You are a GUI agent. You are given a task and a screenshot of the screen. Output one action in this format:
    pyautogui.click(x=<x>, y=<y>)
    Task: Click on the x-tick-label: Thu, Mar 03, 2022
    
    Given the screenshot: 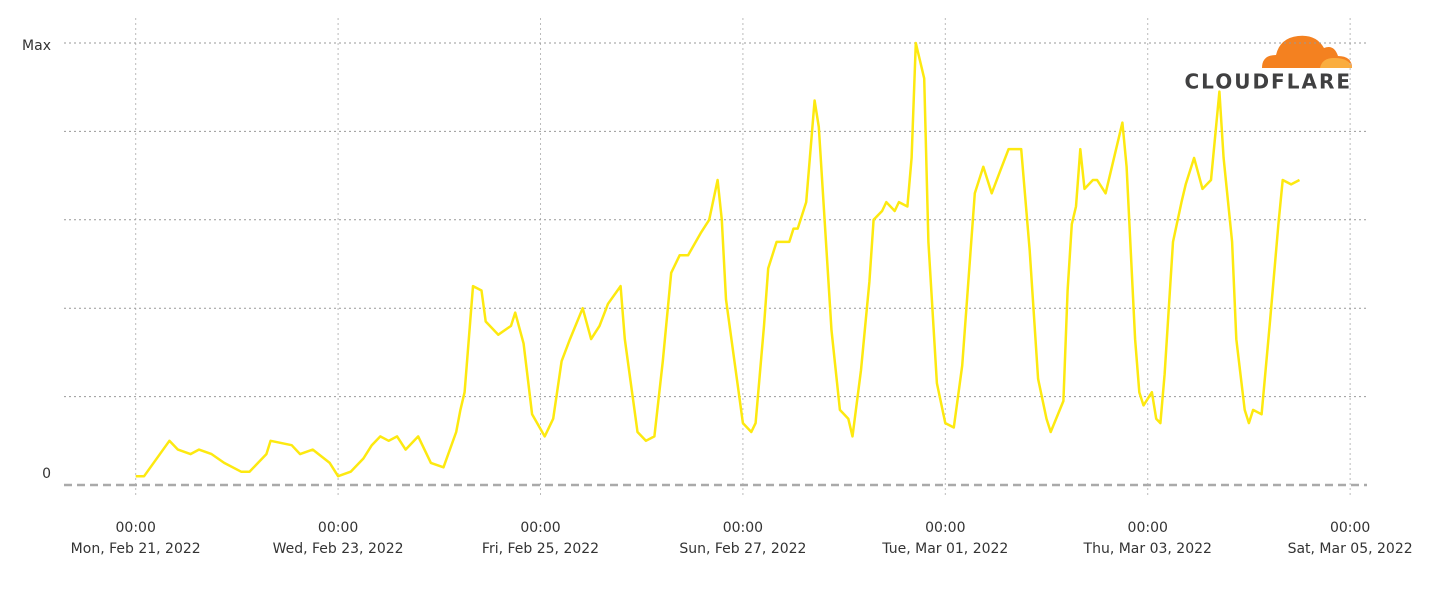 What is the action you would take?
    pyautogui.click(x=1147, y=549)
    